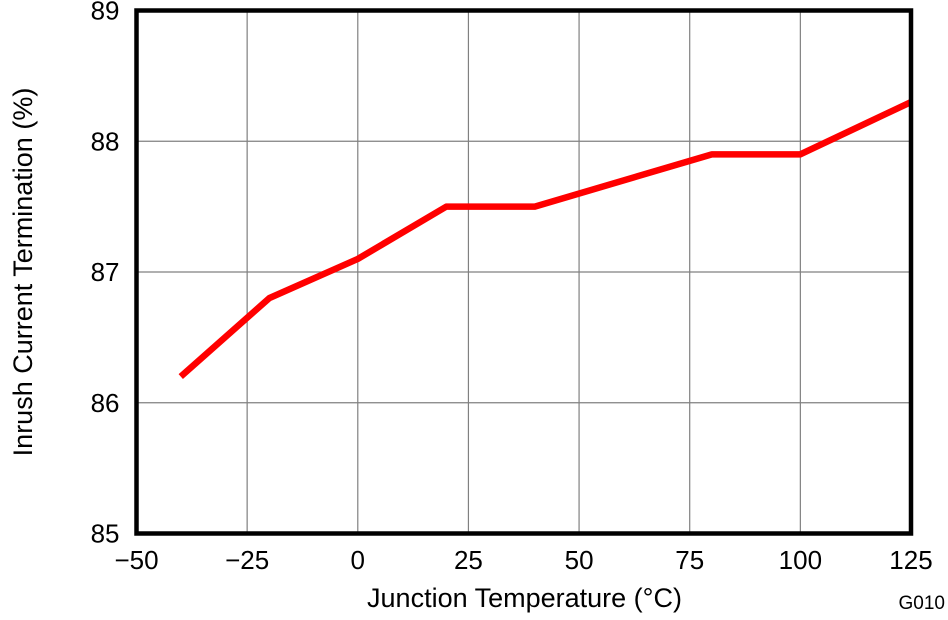 The image size is (948, 620). I want to click on y-tick-label: 86, so click(105, 403).